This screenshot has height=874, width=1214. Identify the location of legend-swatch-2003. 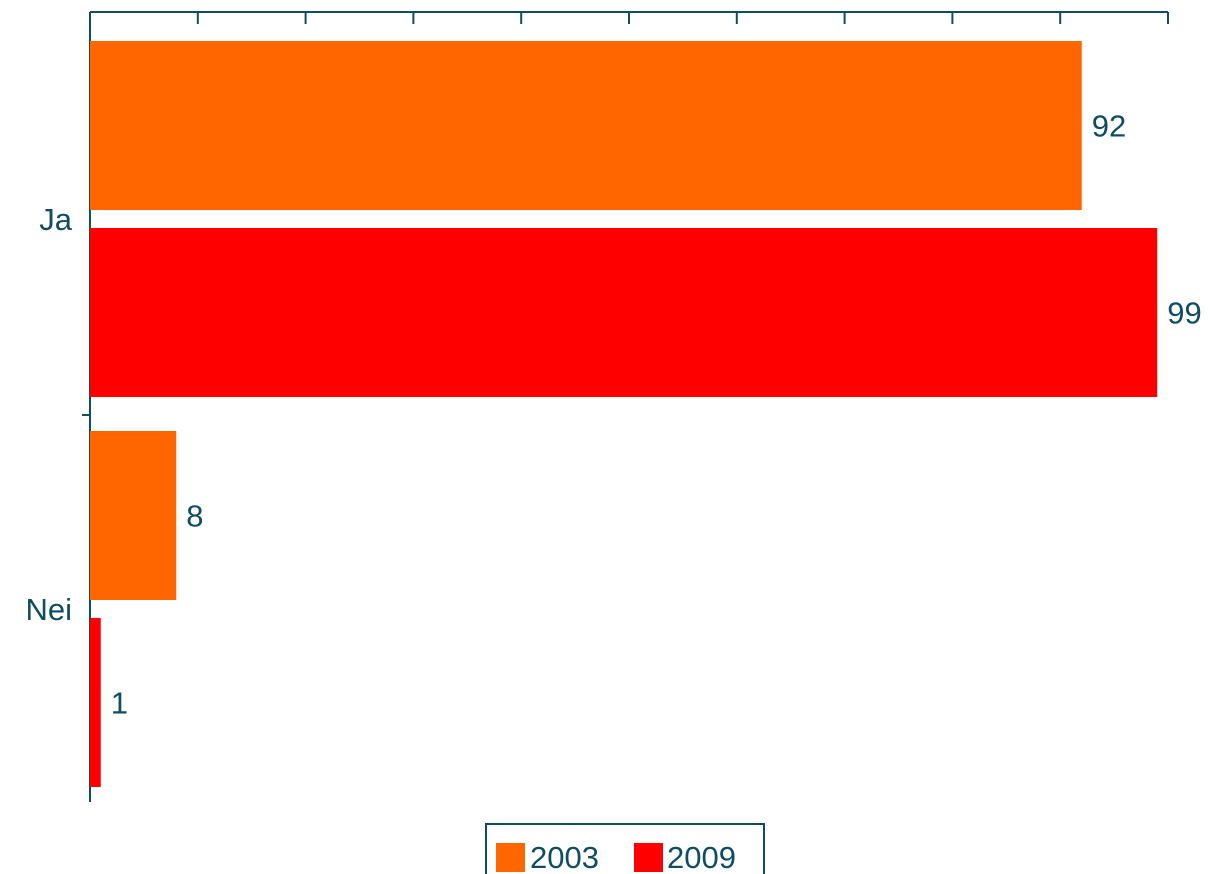
(510, 857).